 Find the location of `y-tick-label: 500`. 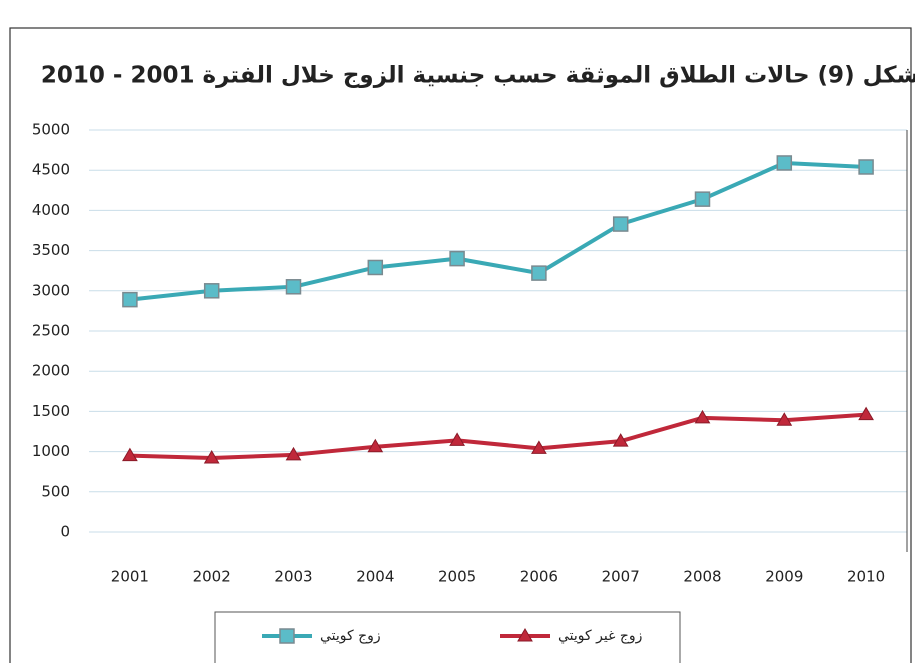

y-tick-label: 500 is located at coordinates (55, 491).